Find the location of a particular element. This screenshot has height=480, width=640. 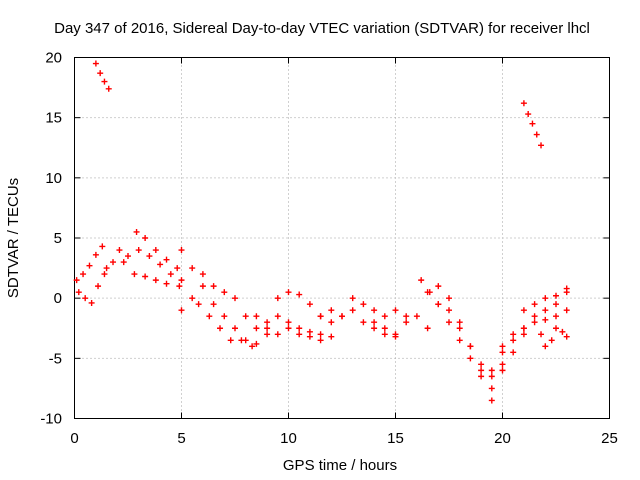

series-arc-early-high is located at coordinates (102, 76).